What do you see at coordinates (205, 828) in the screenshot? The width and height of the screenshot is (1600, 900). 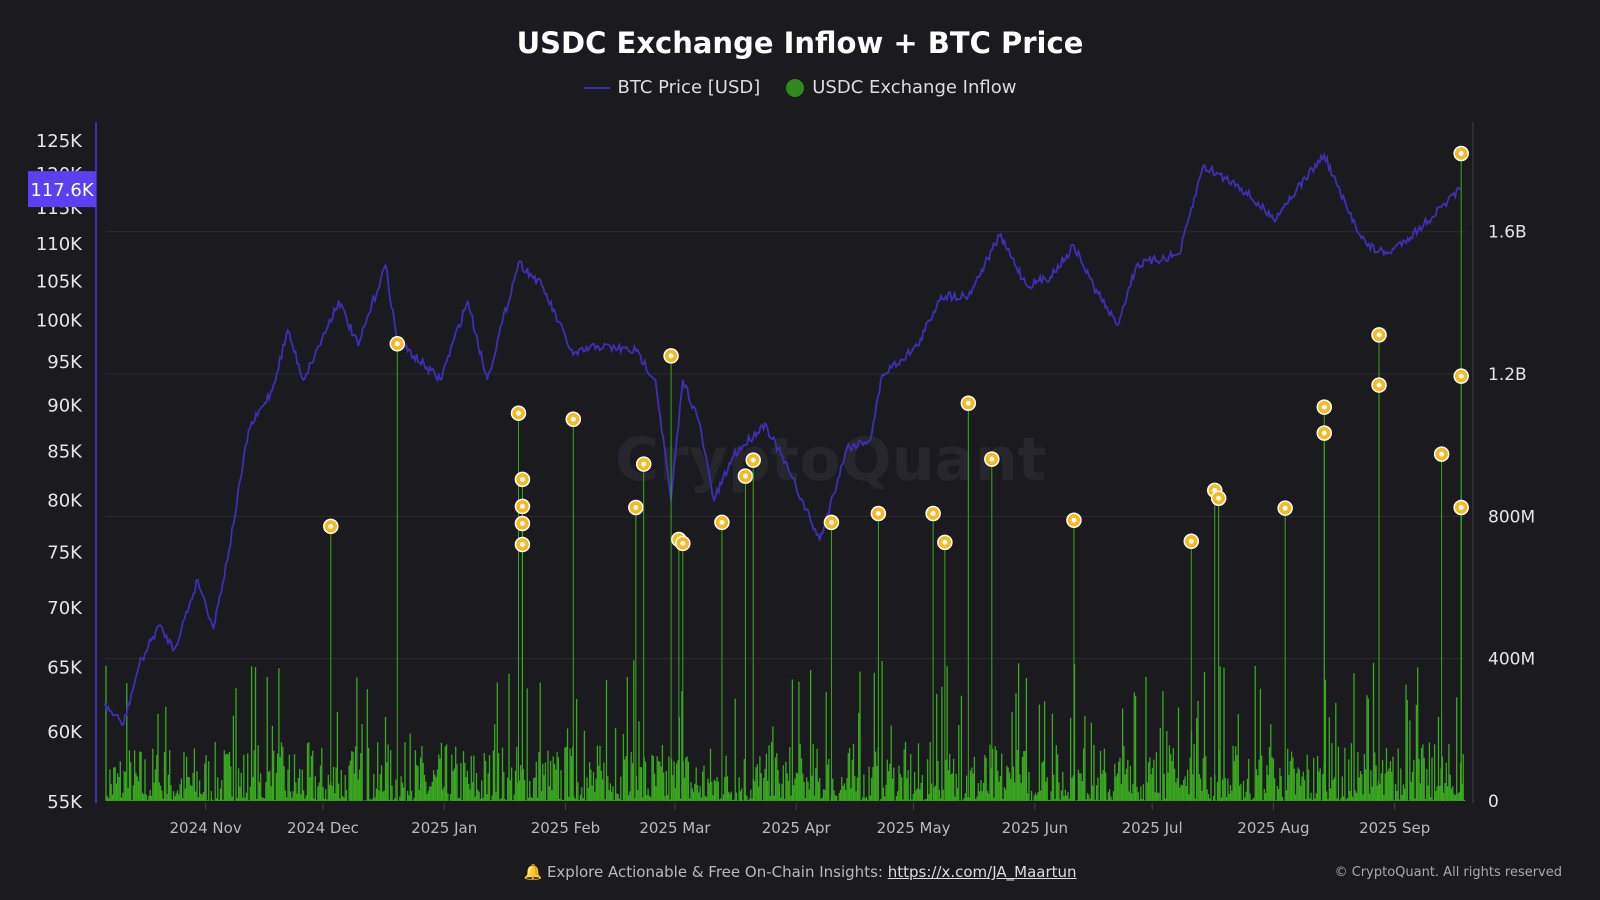 I see `x-tick-label: 2024 Nov` at bounding box center [205, 828].